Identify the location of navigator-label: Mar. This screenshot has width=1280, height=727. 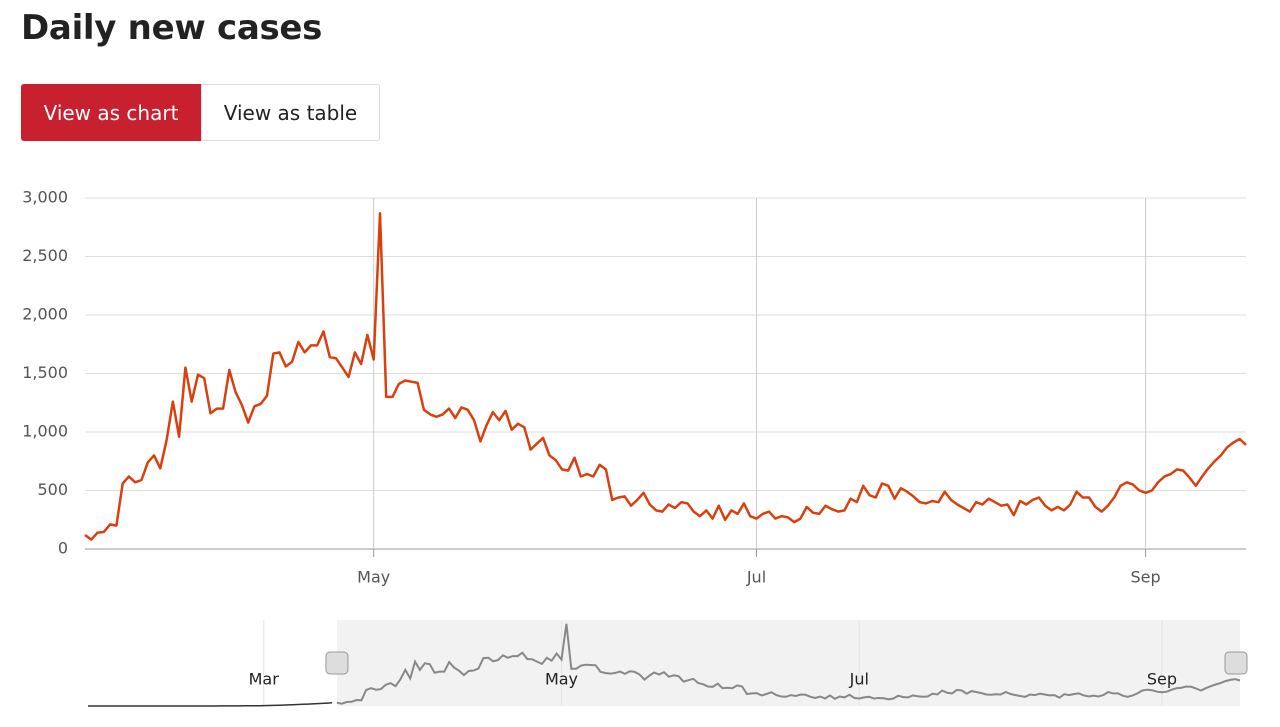
(264, 679).